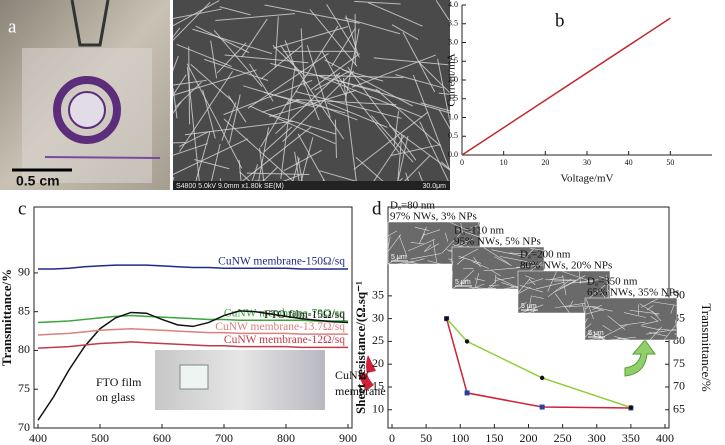  What do you see at coordinates (631, 319) in the screenshot?
I see `inset-image` at bounding box center [631, 319].